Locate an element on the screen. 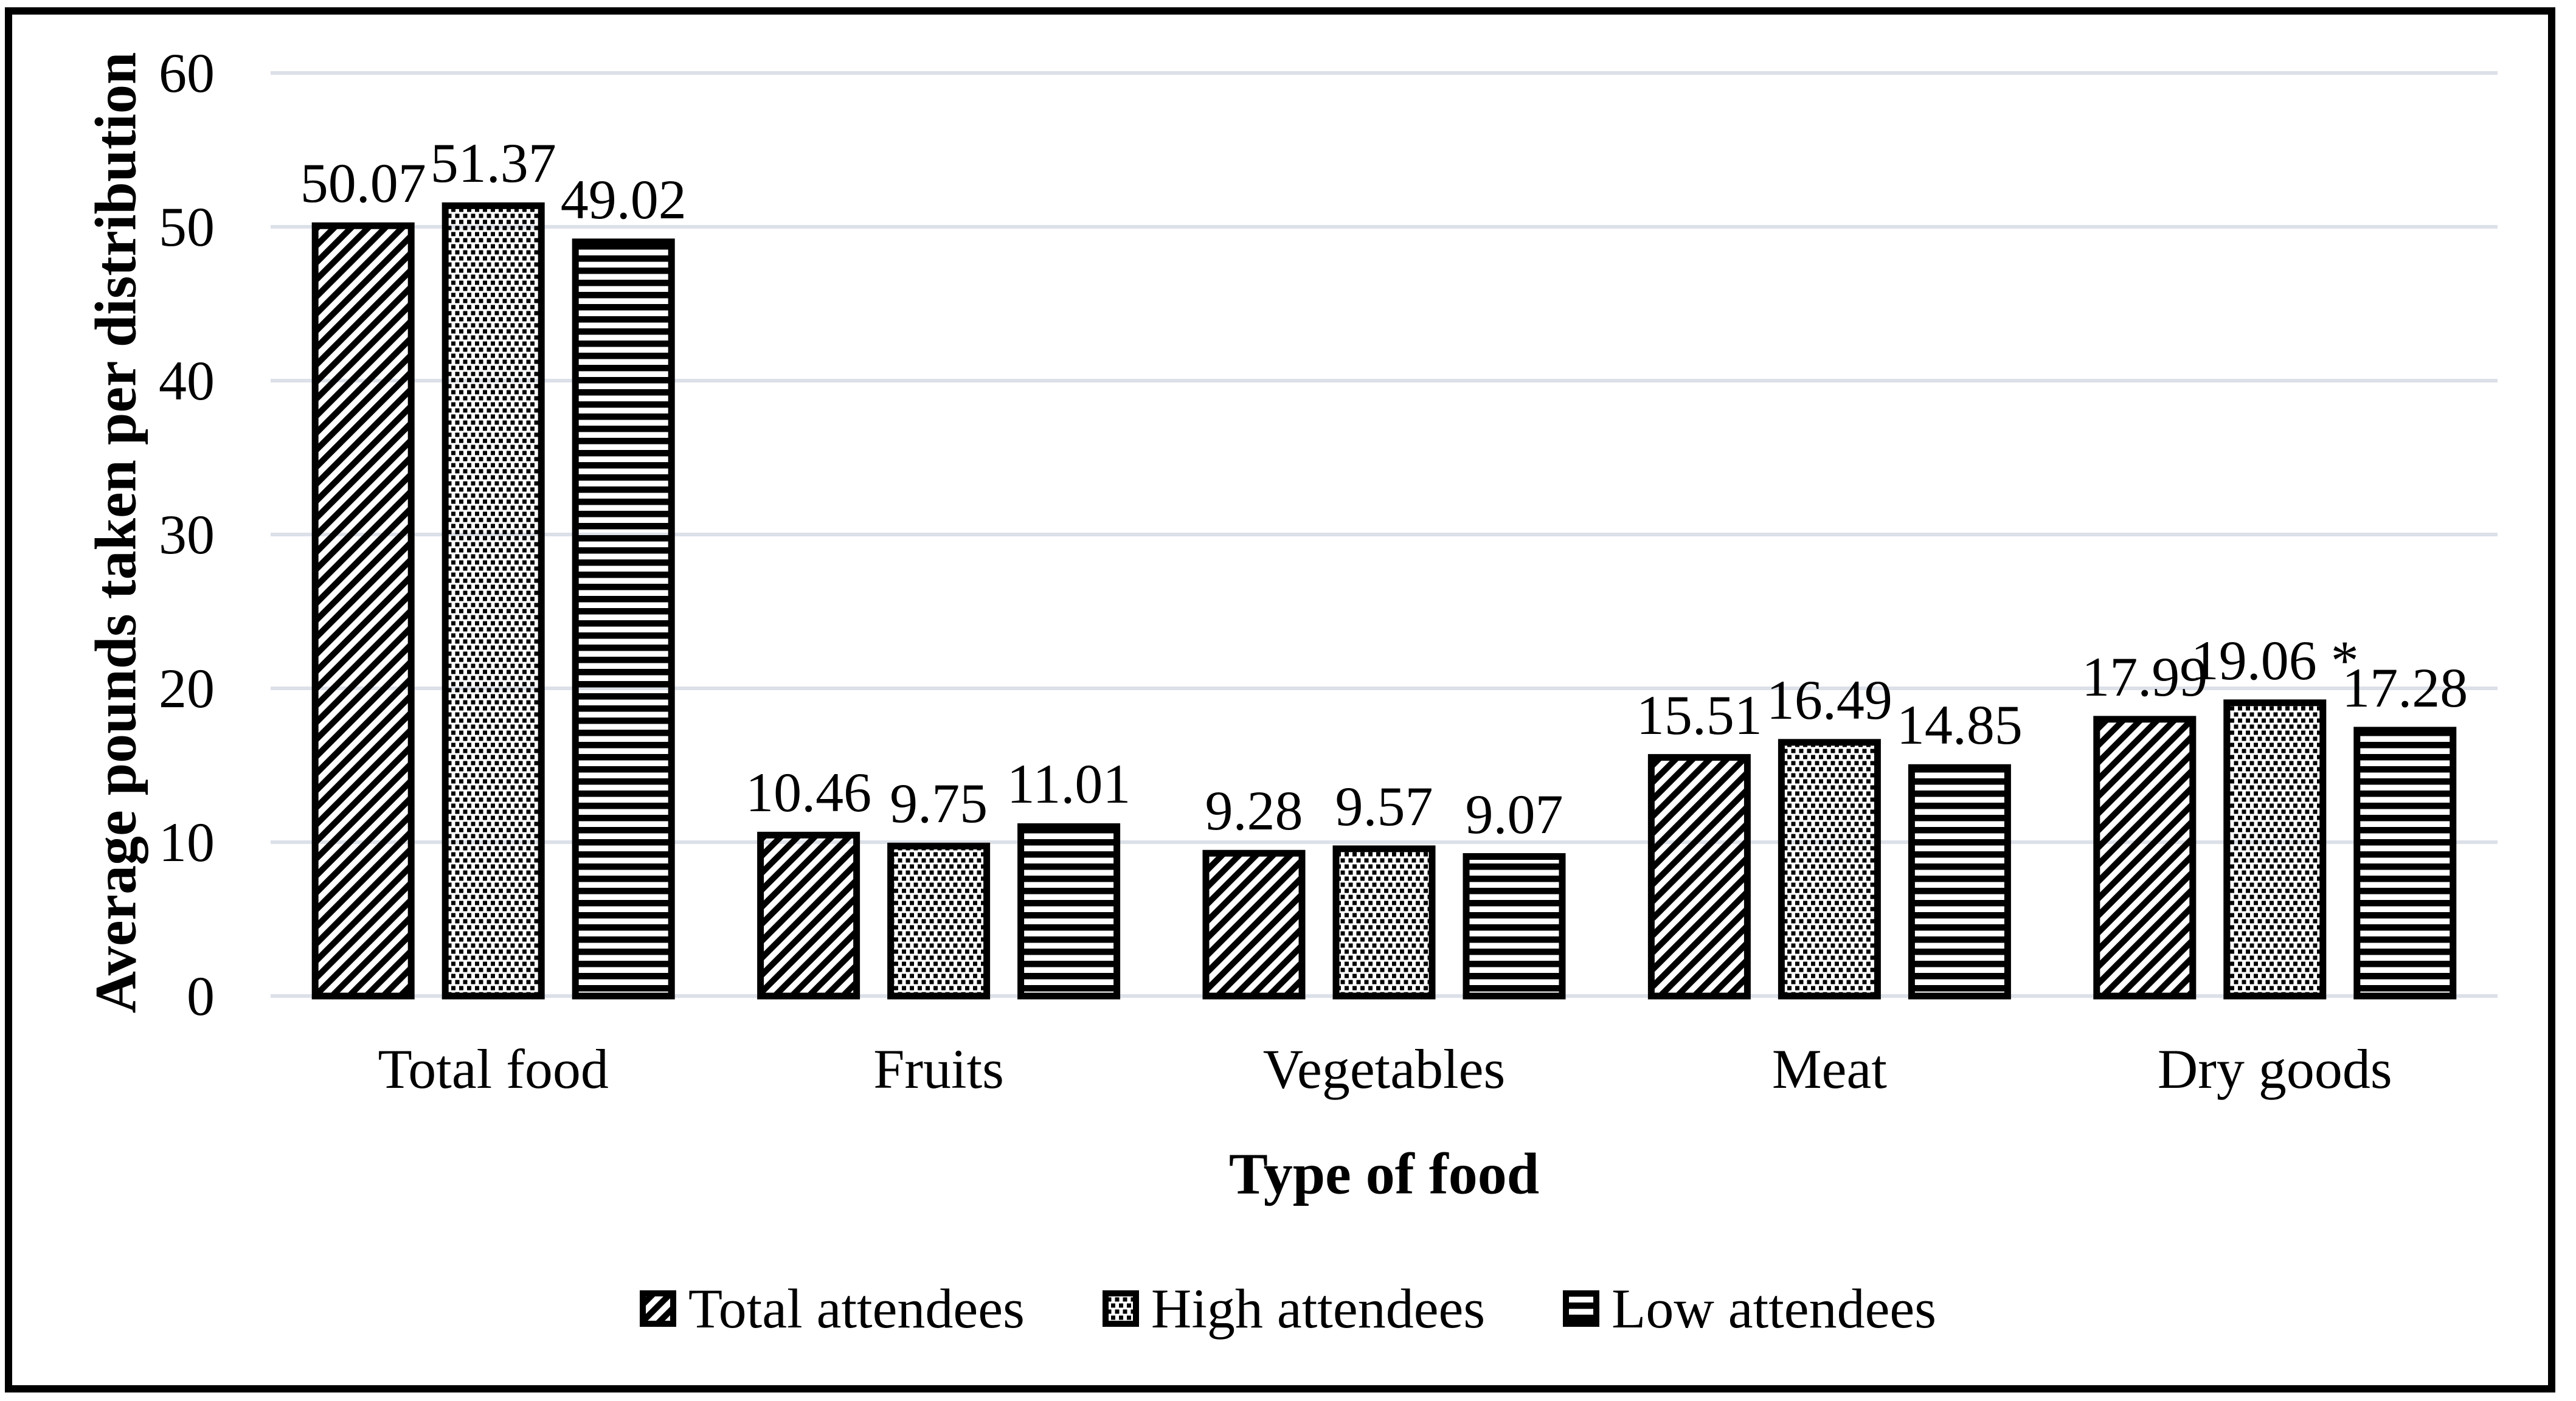 The image size is (2576, 1401). bar-value-label-low-attendees-vegetables: 9.07 is located at coordinates (1514, 814).